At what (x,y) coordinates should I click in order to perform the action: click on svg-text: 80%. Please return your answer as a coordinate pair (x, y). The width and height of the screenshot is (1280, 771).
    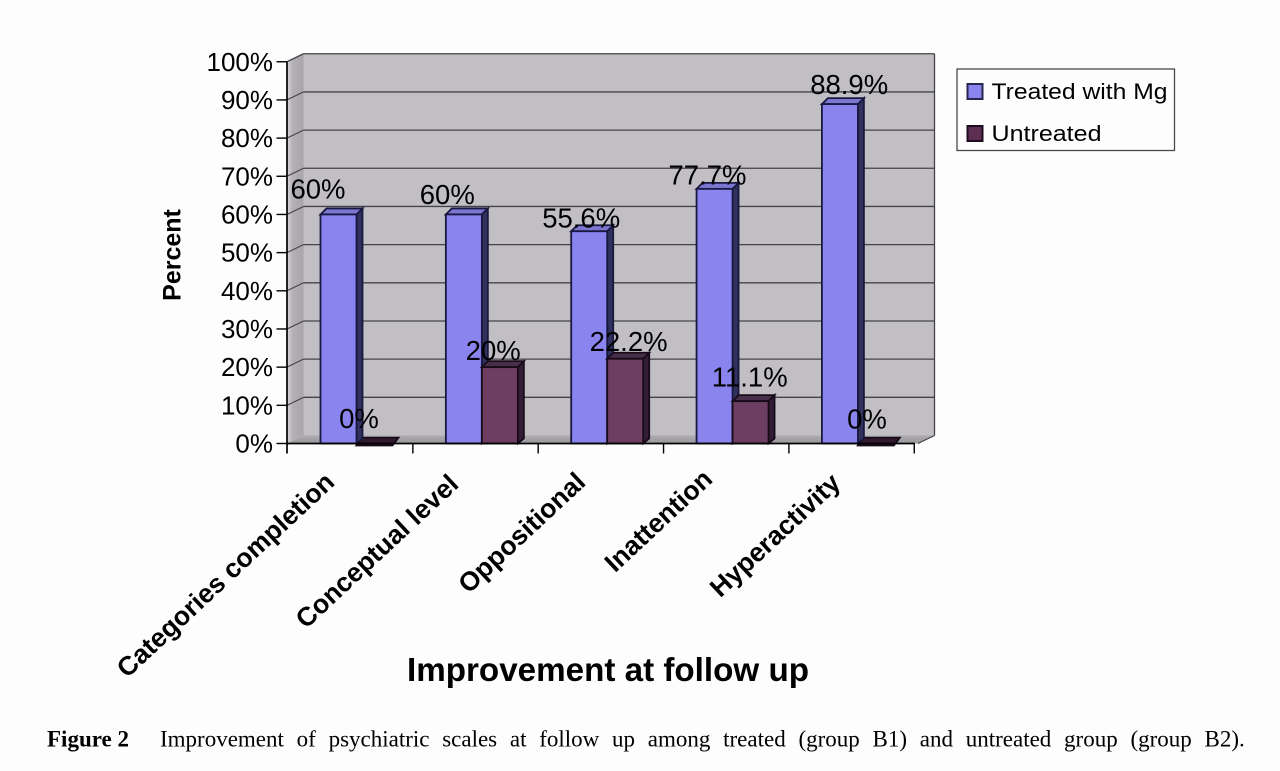
    Looking at the image, I should click on (247, 138).